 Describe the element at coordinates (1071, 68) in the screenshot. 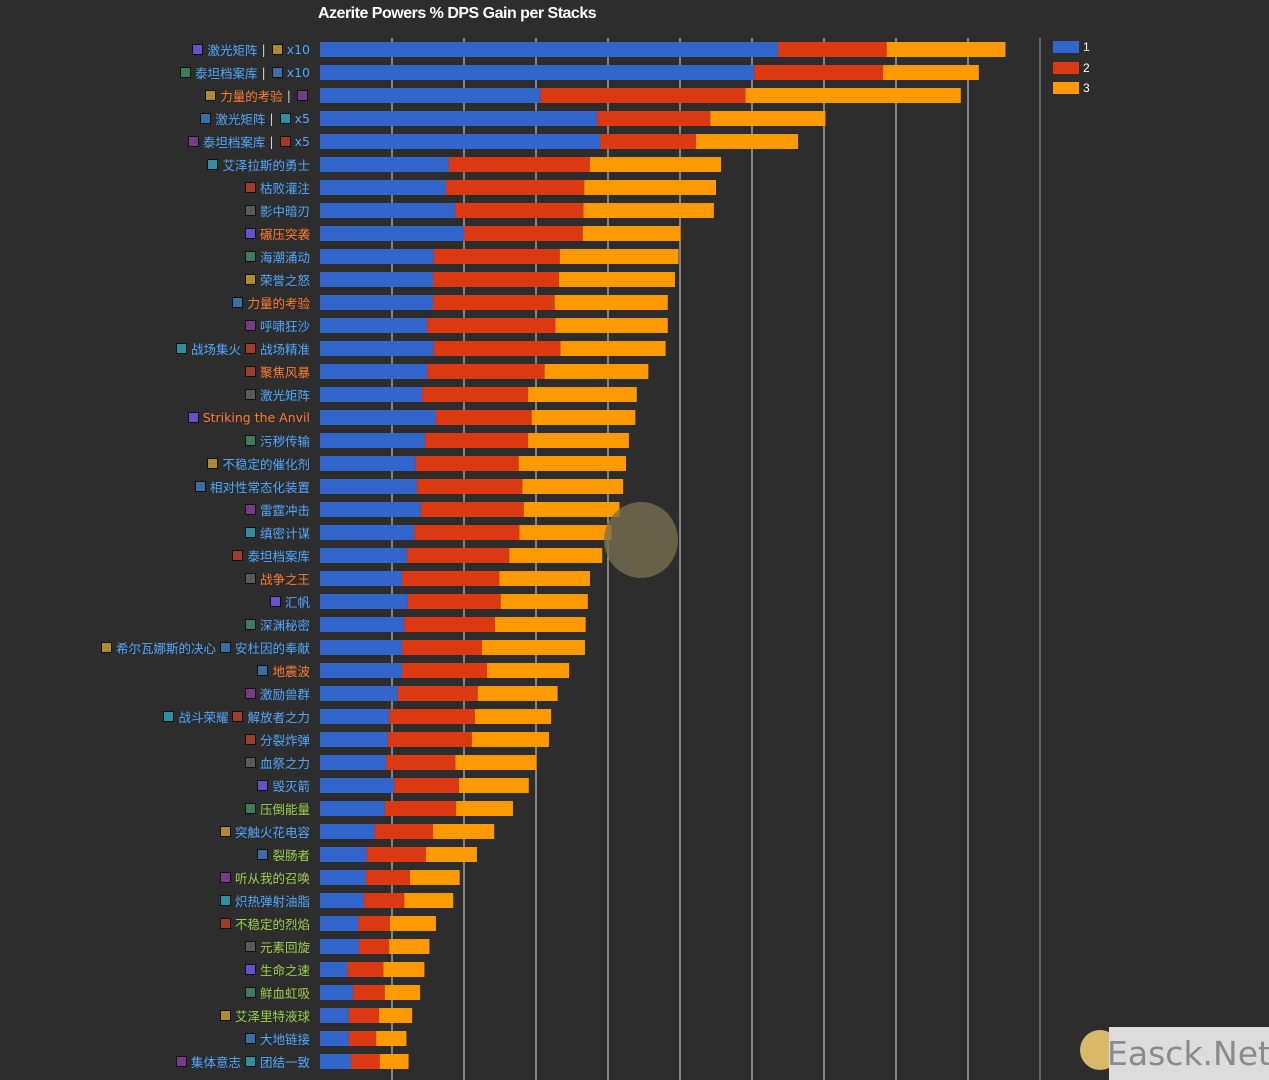

I see `legend-item-2: 2` at that location.